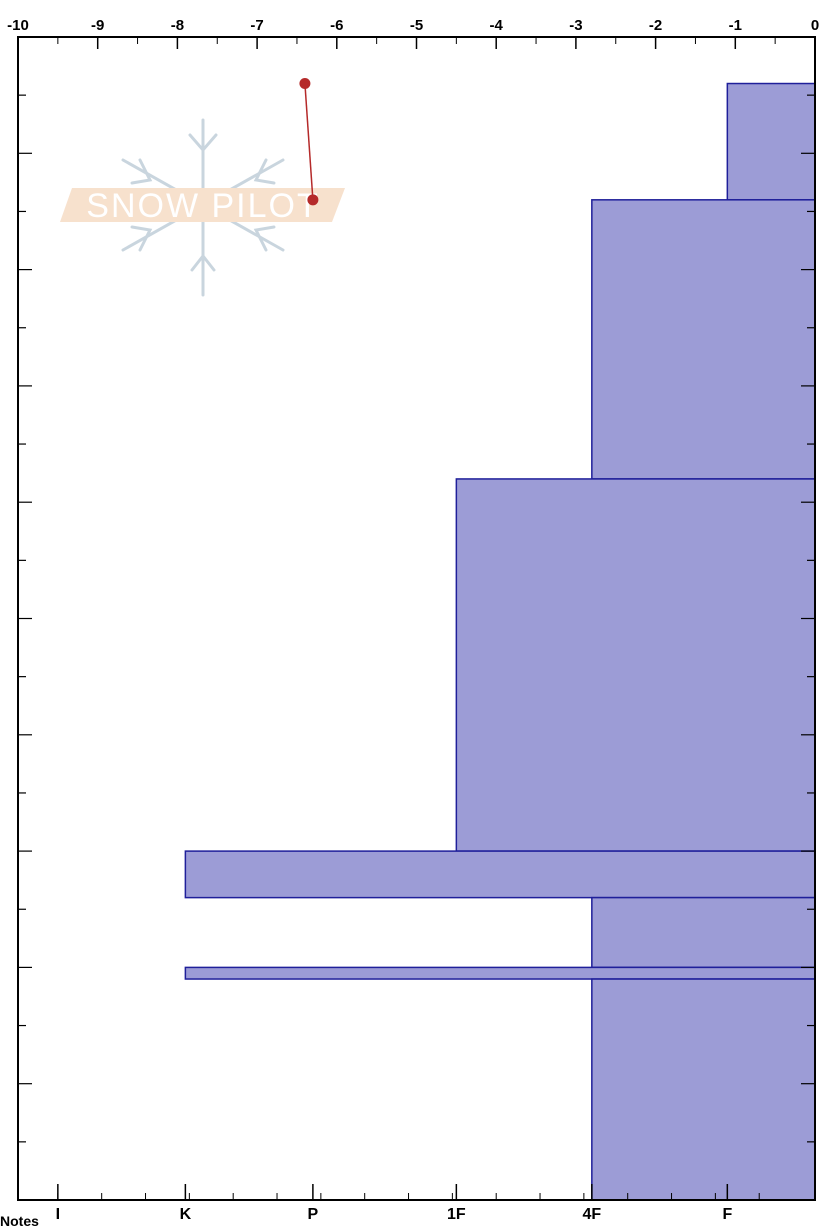 Image resolution: width=820 pixels, height=1229 pixels. I want to click on temp-tick-label: -2, so click(655, 25).